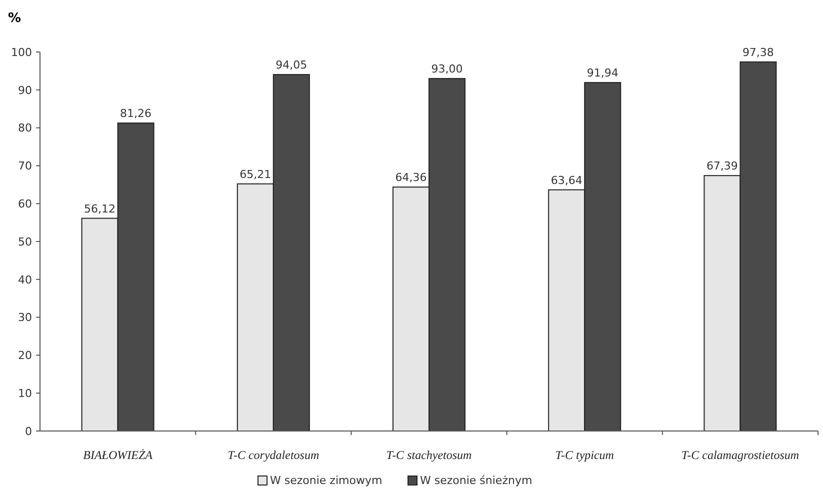 The width and height of the screenshot is (823, 498). Describe the element at coordinates (256, 174) in the screenshot. I see `data-label: 65,21` at that location.